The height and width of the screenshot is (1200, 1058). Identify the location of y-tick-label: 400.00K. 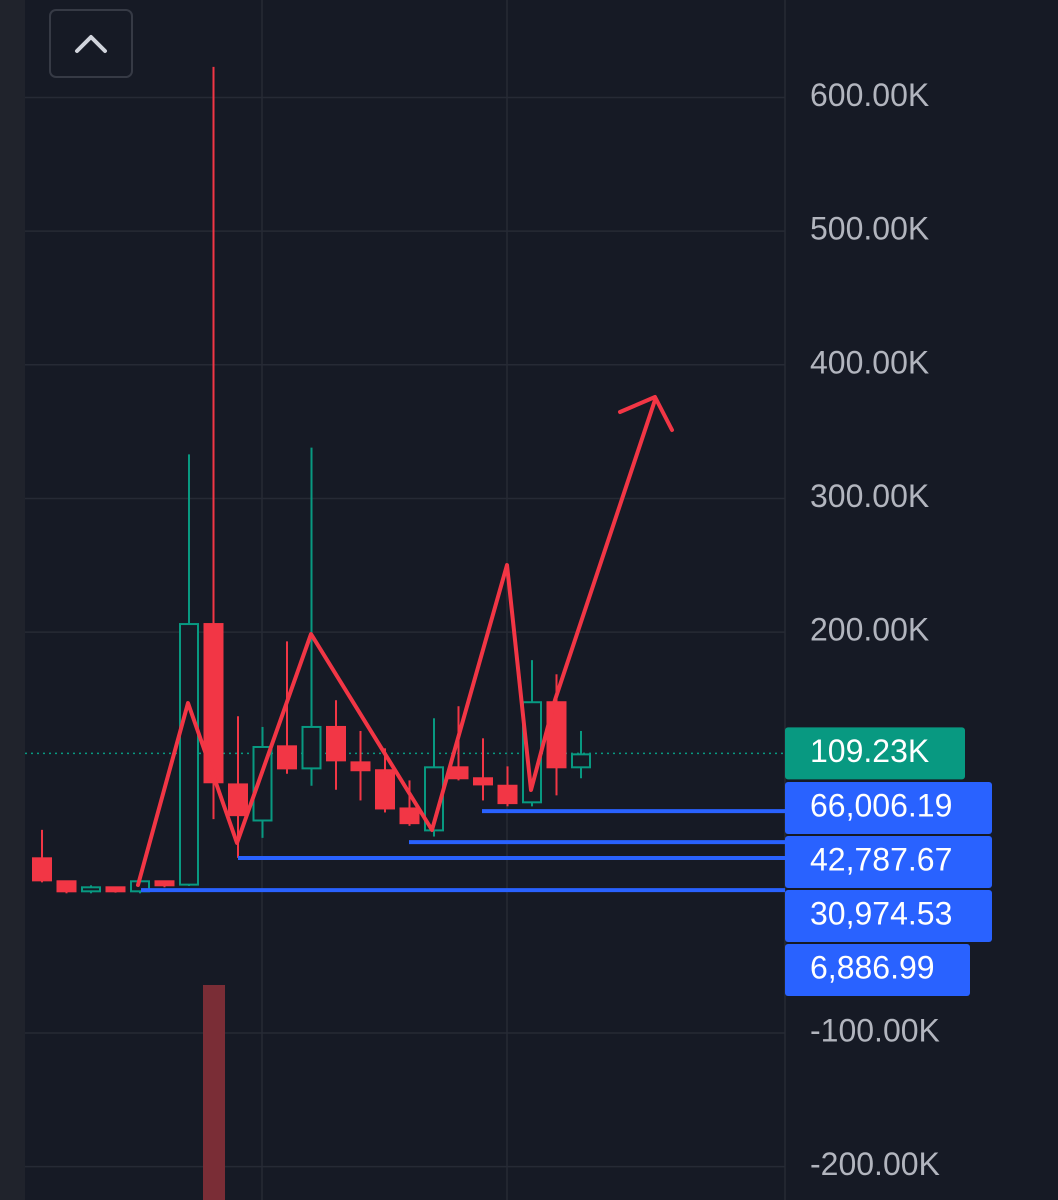
(869, 362).